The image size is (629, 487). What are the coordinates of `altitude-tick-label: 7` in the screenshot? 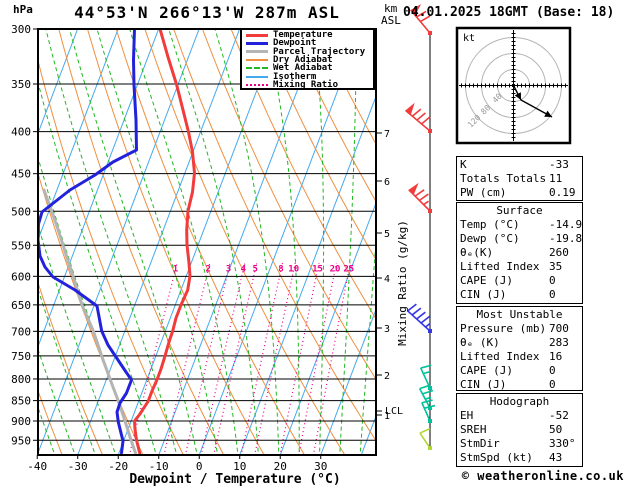 It's located at (387, 134).